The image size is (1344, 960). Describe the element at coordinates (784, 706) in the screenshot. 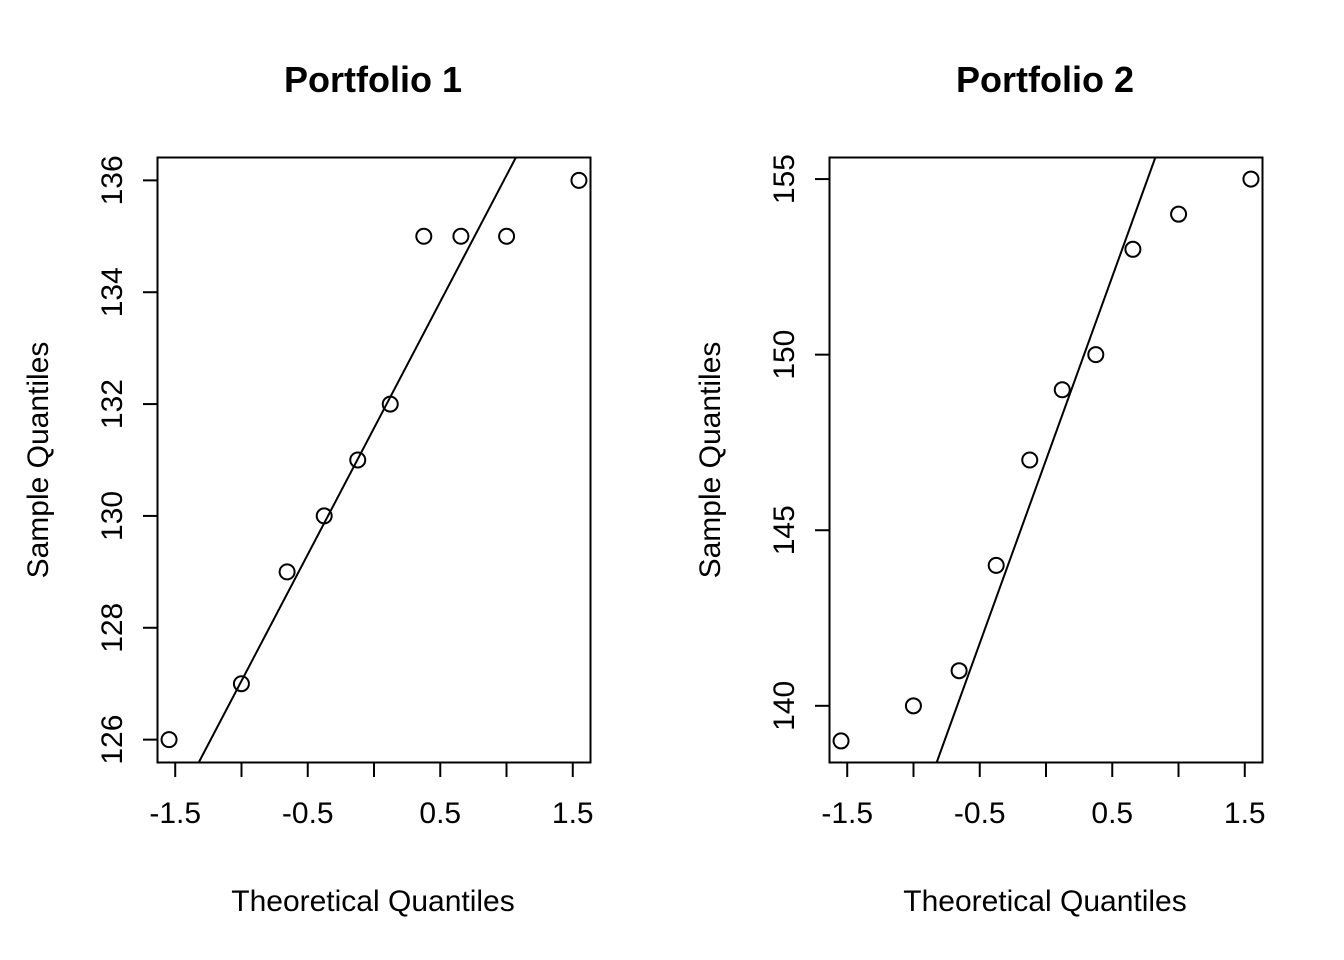

I see `y-tick-label: 140` at that location.